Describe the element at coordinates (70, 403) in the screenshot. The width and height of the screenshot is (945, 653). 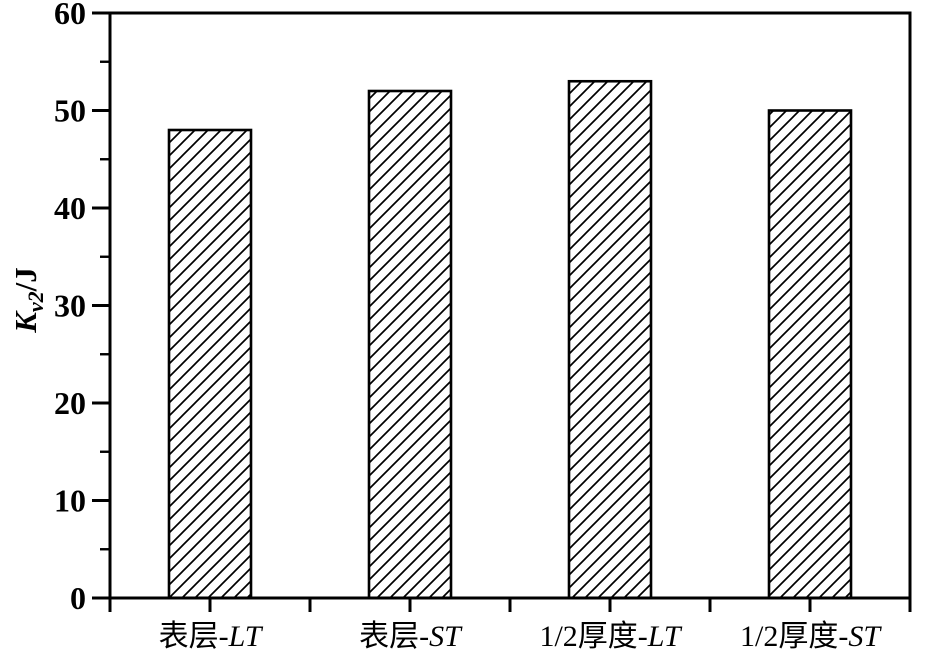
I see `y-tick-label: 20` at that location.